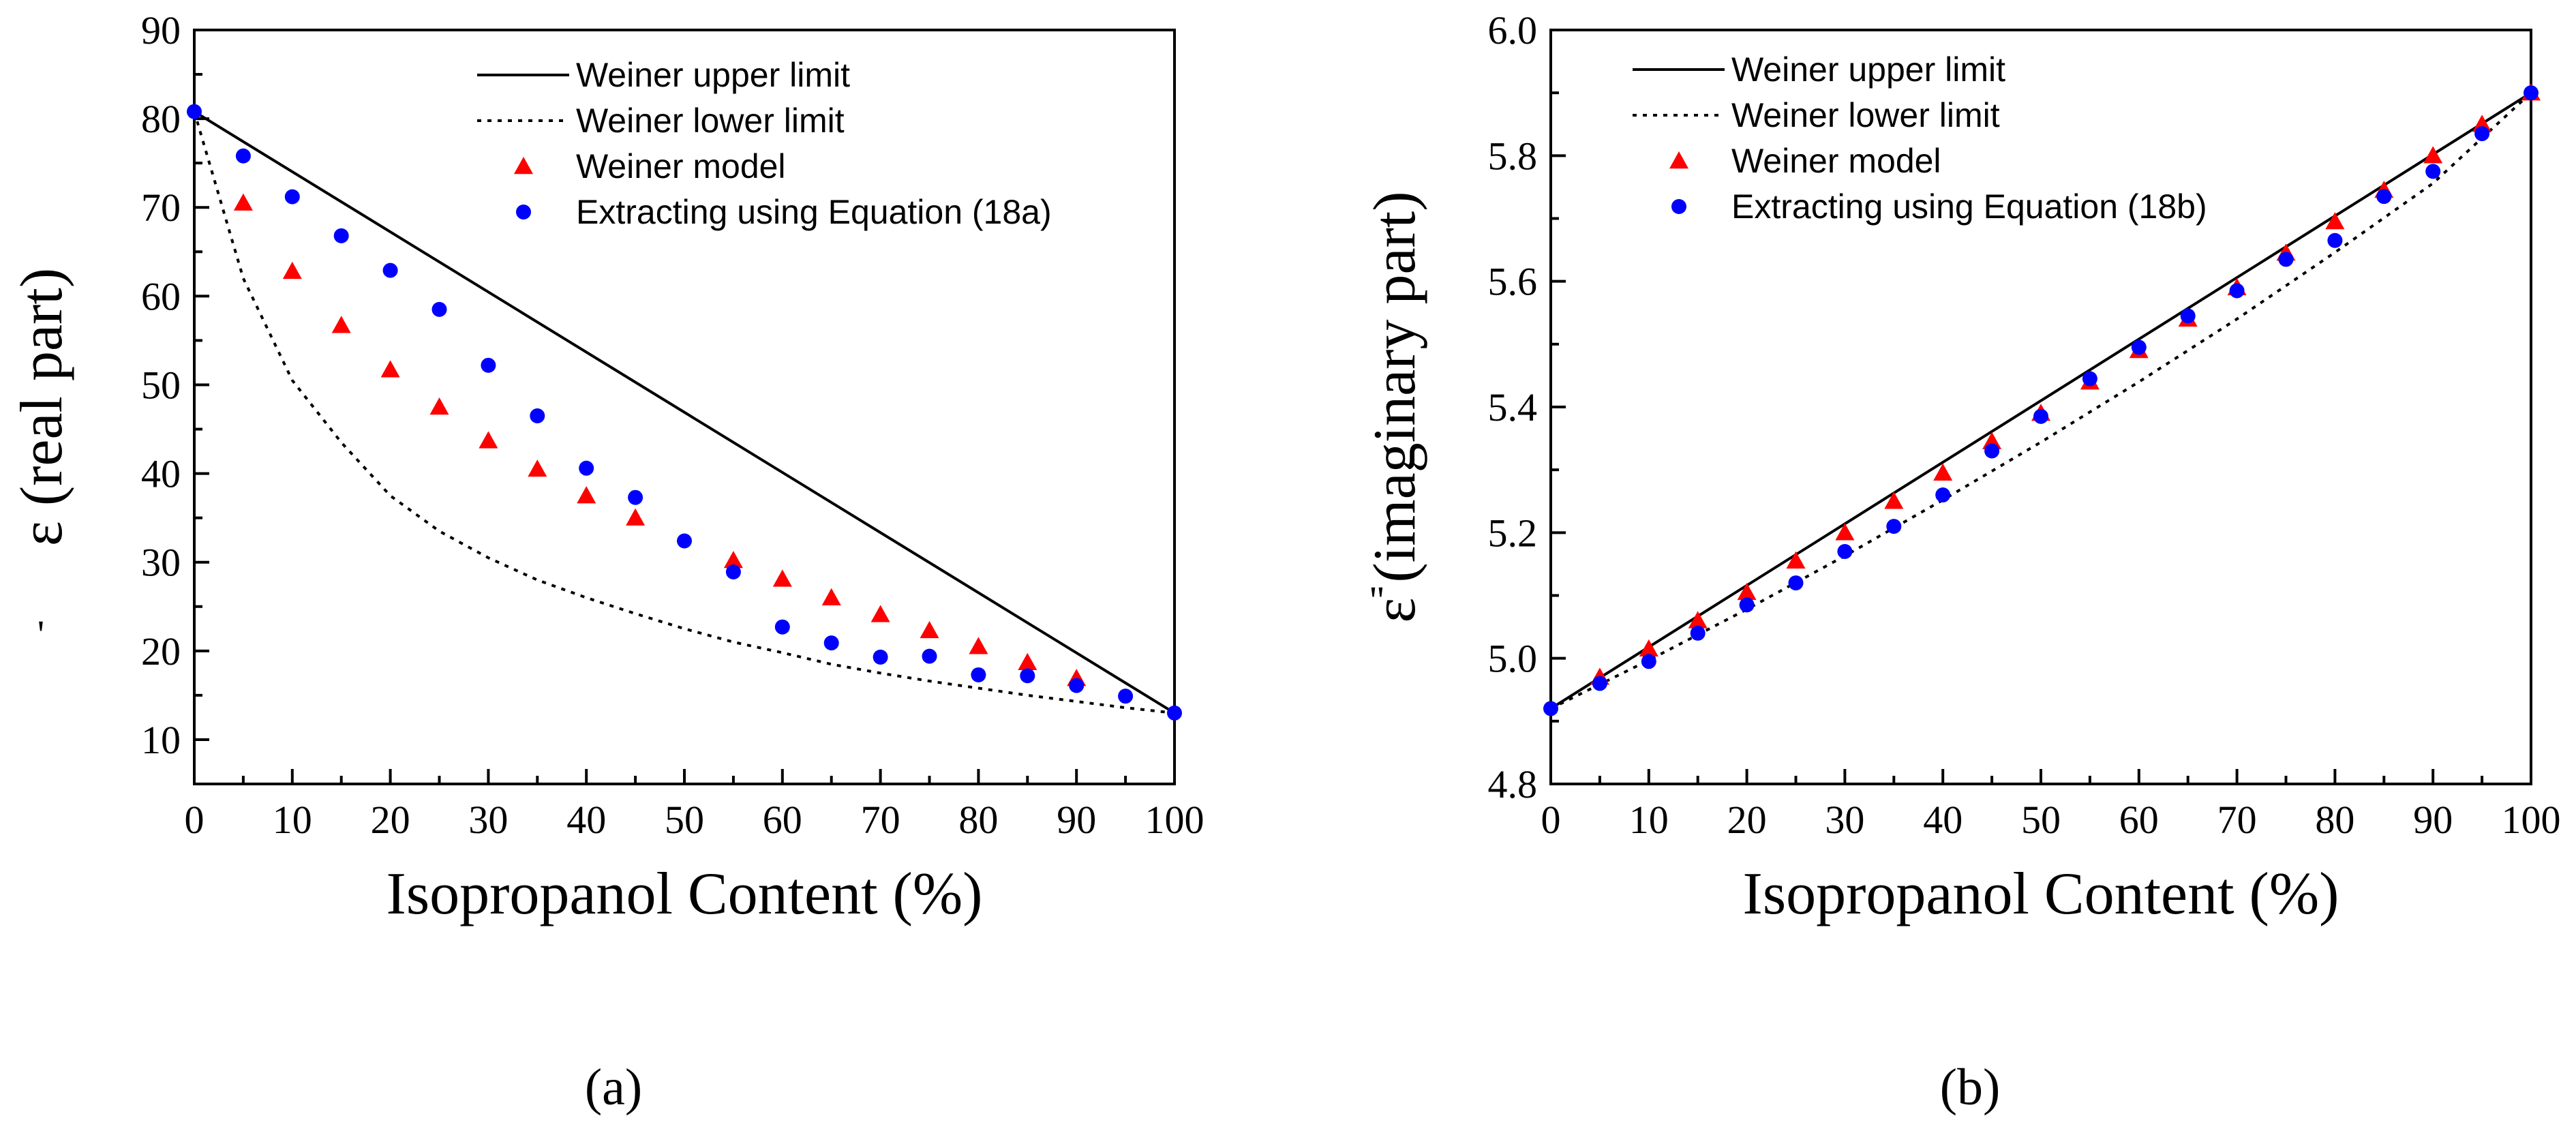  What do you see at coordinates (161, 563) in the screenshot?
I see `y-tick-label: 30` at bounding box center [161, 563].